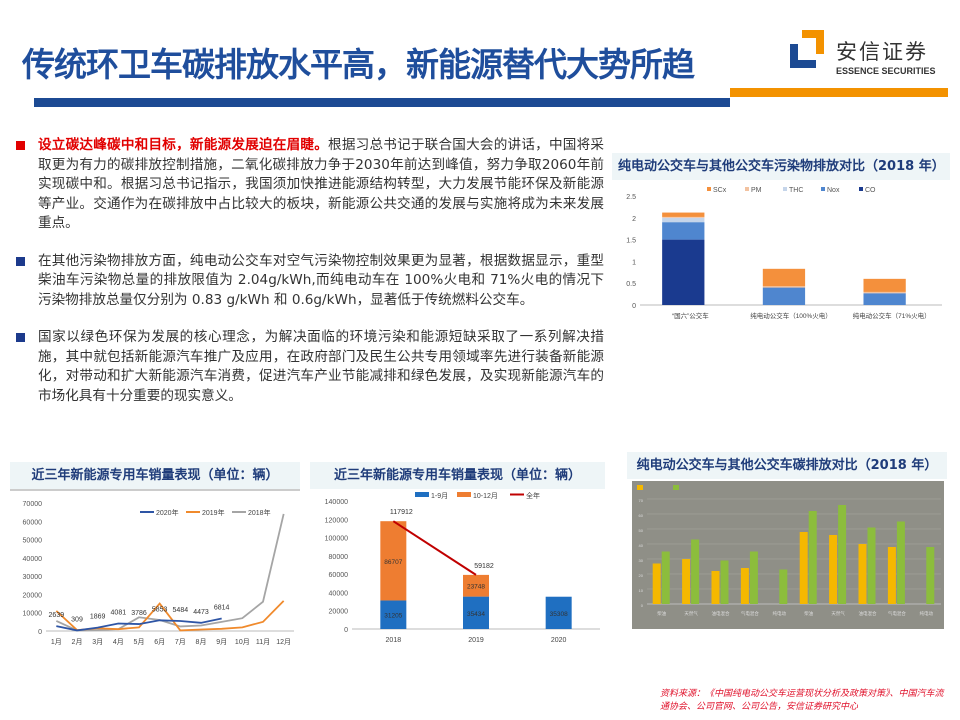 The height and width of the screenshot is (720, 960). I want to click on y-tick-label: 60, so click(641, 515).